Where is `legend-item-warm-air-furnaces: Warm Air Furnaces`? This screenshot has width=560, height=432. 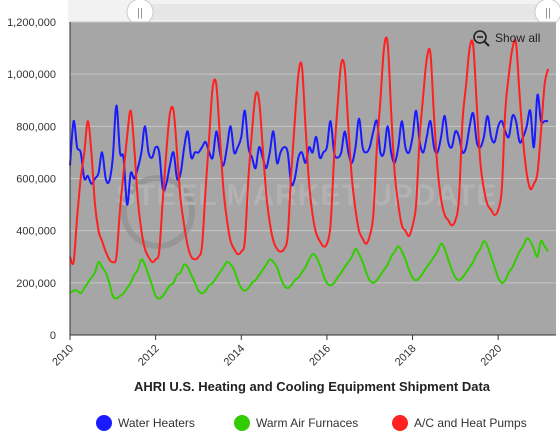
legend-item-warm-air-furnaces: Warm Air Furnaces is located at coordinates (296, 423).